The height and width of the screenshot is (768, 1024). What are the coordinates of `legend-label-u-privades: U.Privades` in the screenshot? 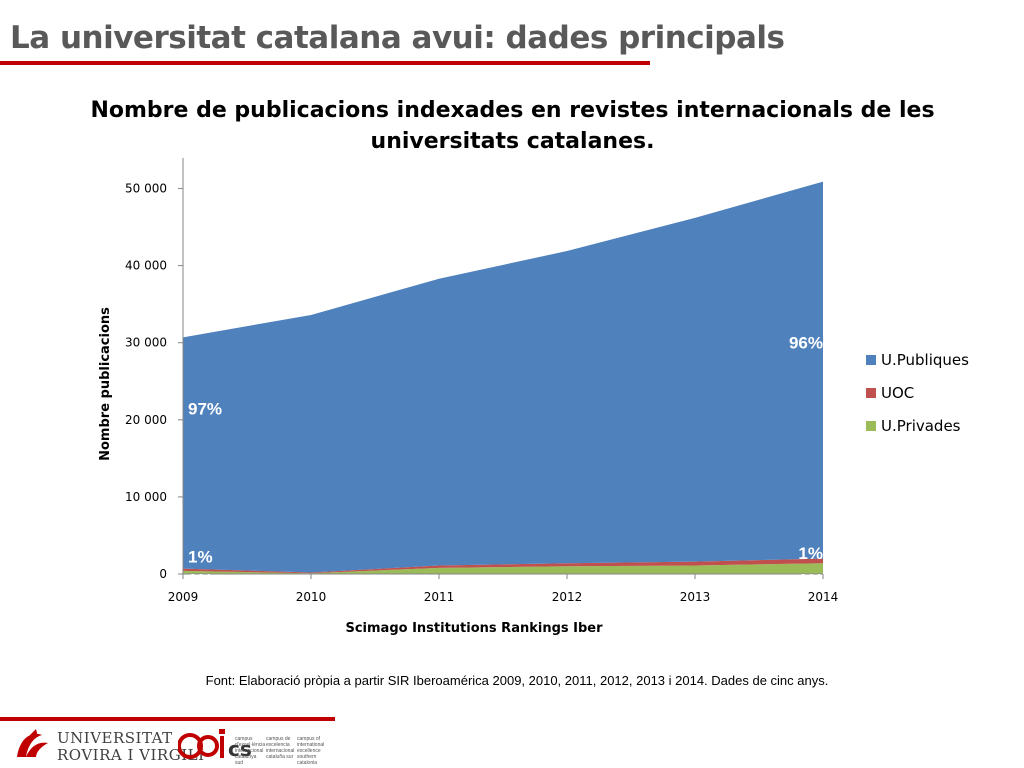 It's located at (921, 426).